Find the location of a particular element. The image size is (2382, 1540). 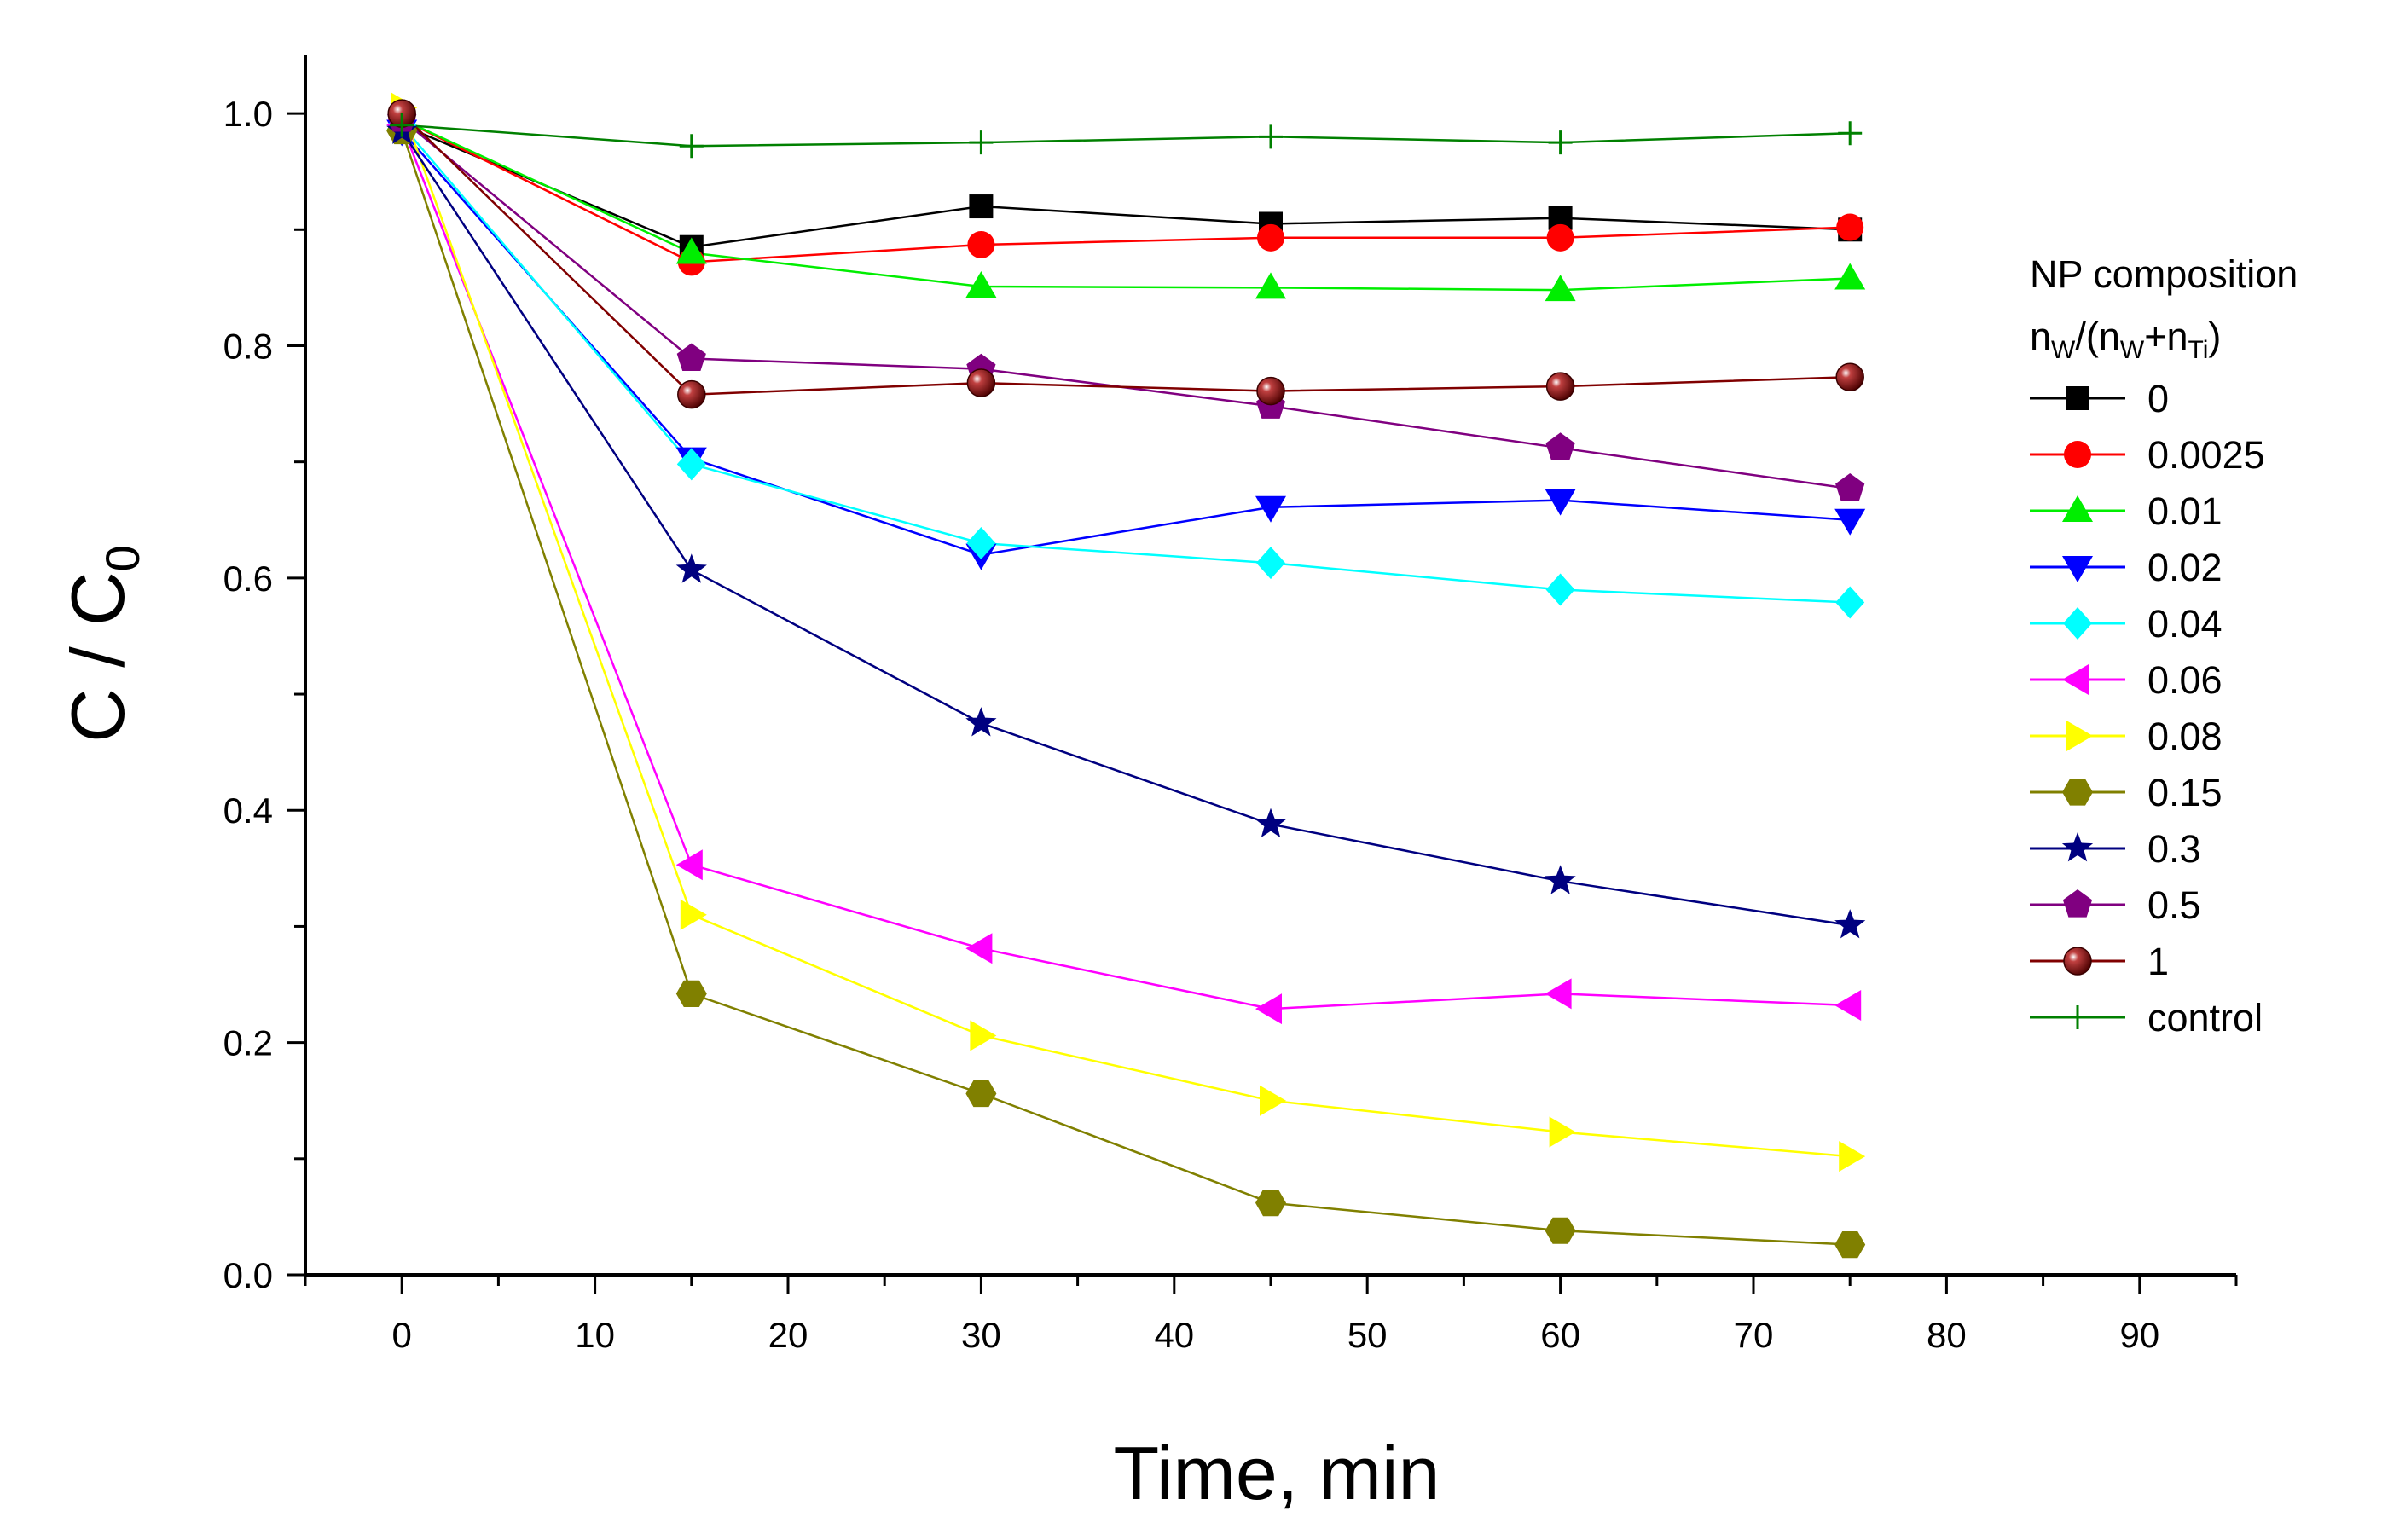

x-tick-label: 80 is located at coordinates (1947, 1335).